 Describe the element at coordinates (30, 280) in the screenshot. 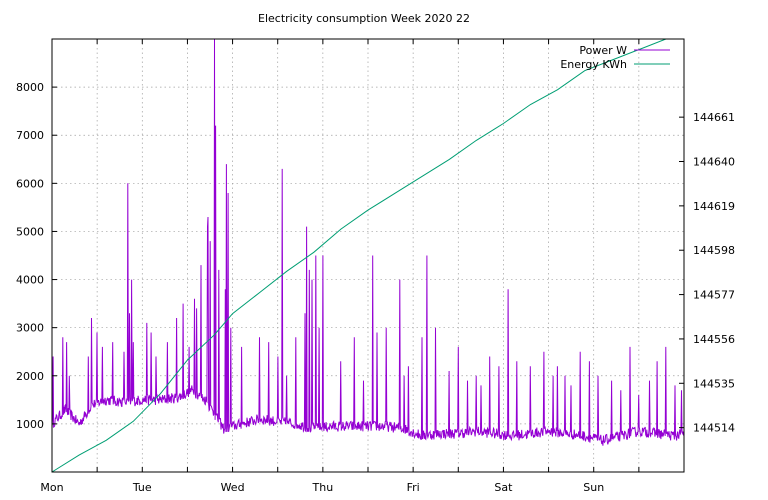

I see `y-left-tick-label: 4000` at that location.